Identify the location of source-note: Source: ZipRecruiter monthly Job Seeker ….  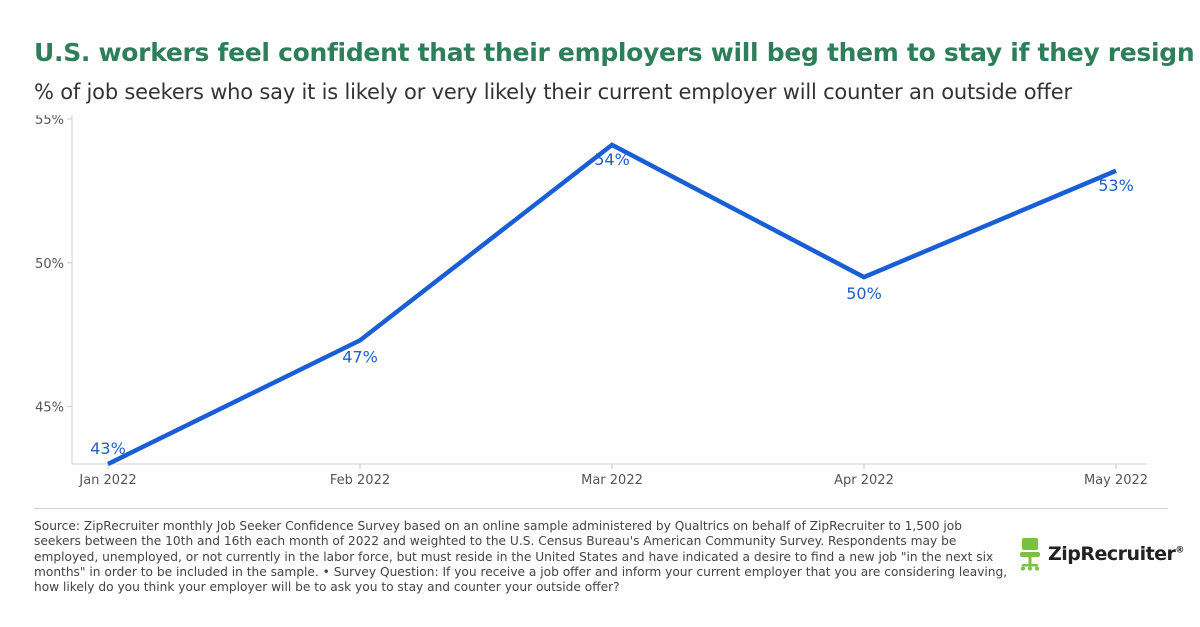
(521, 557).